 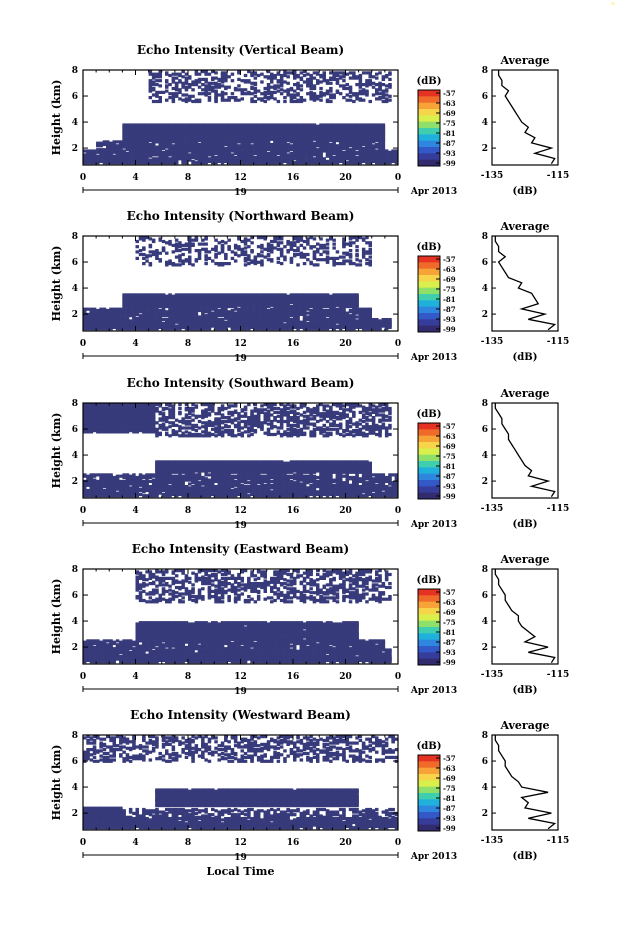 What do you see at coordinates (433, 192) in the screenshot?
I see `date-label: Apr 2013` at bounding box center [433, 192].